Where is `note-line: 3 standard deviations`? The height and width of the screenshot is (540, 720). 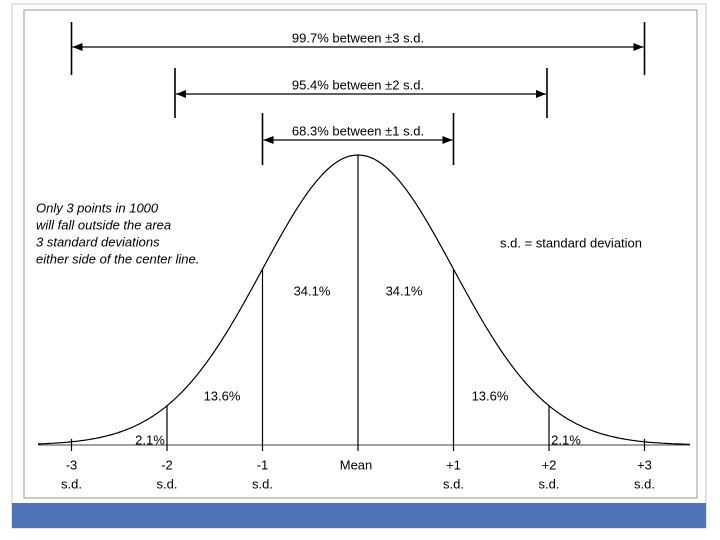
note-line: 3 standard deviations is located at coordinates (98, 241).